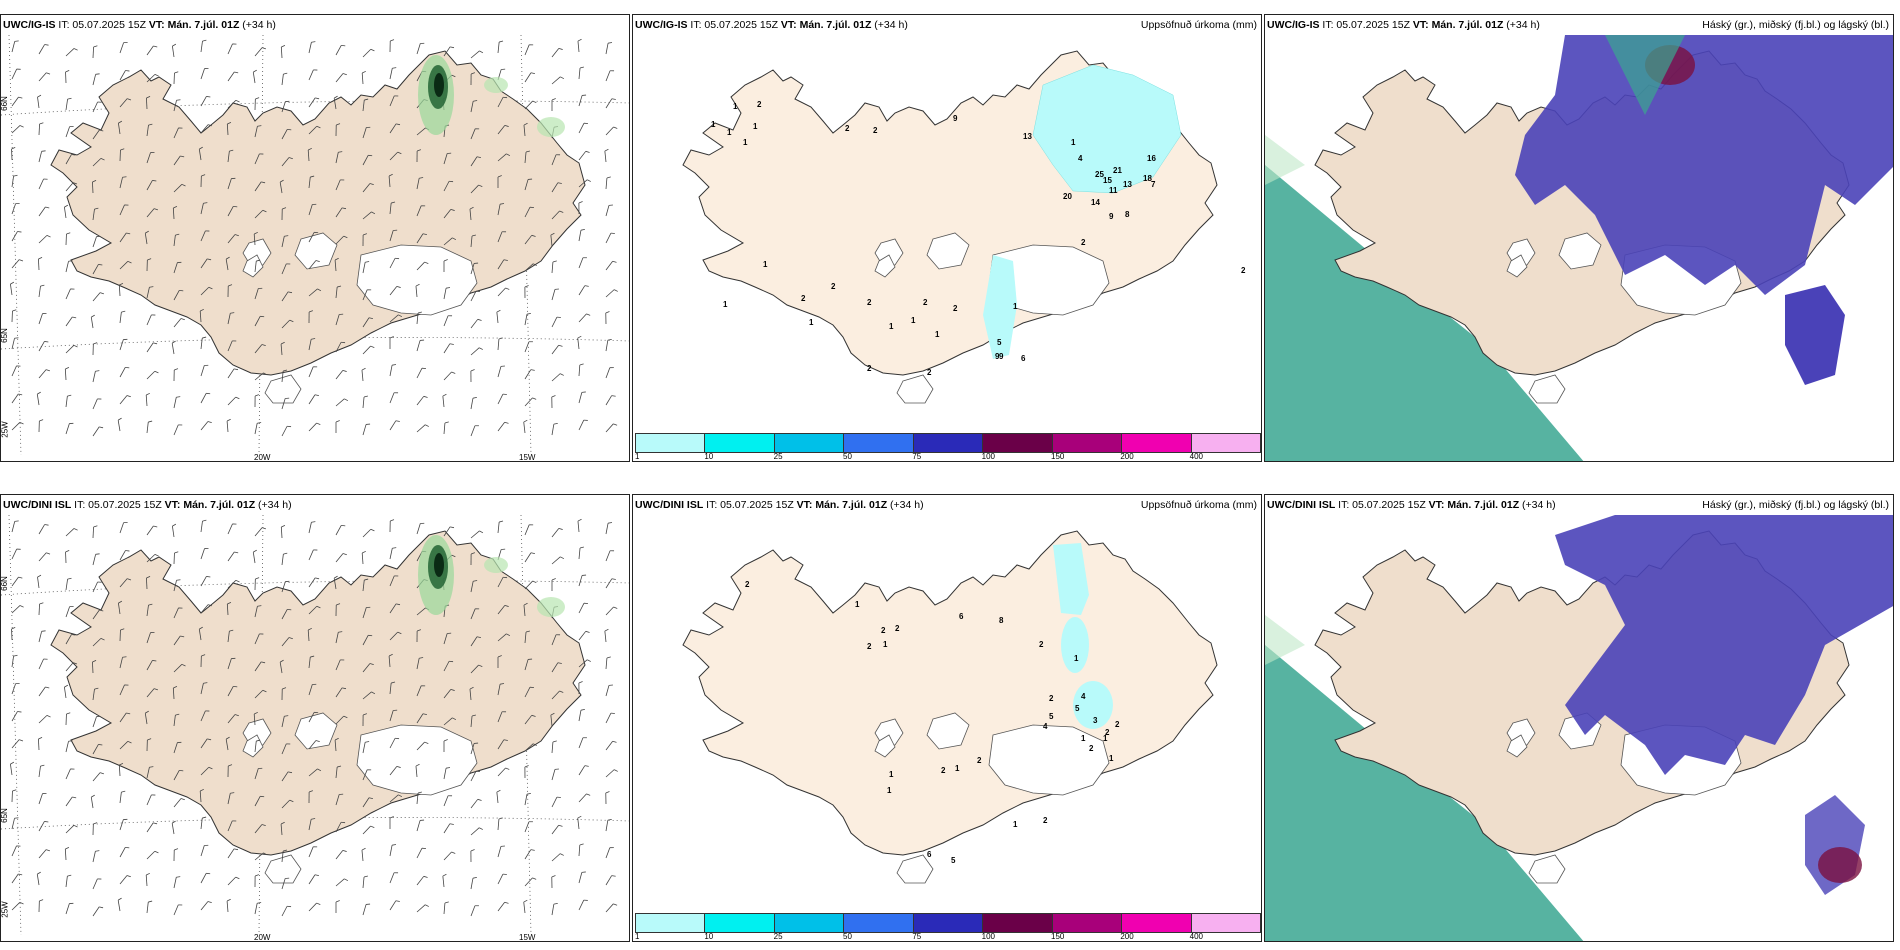 This screenshot has height=950, width=1900. I want to click on colorbar-tick-label: 25, so click(778, 456).